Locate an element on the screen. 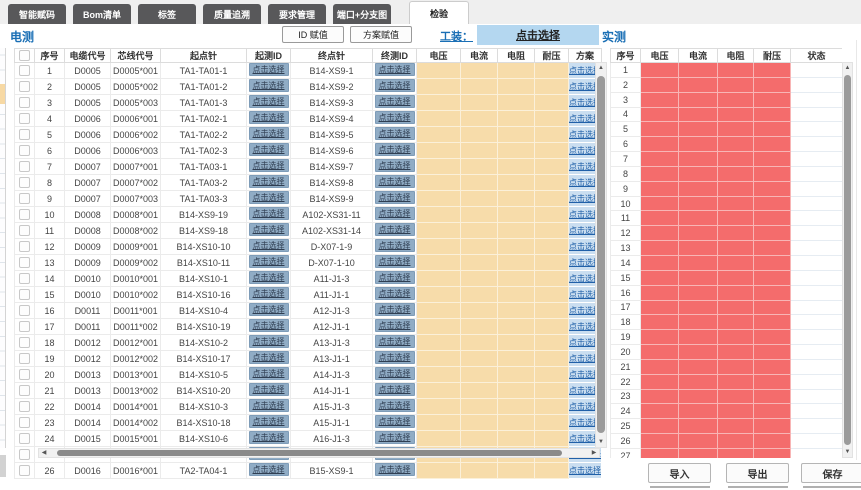  id-assign-button: ID 赋值 is located at coordinates (313, 34).